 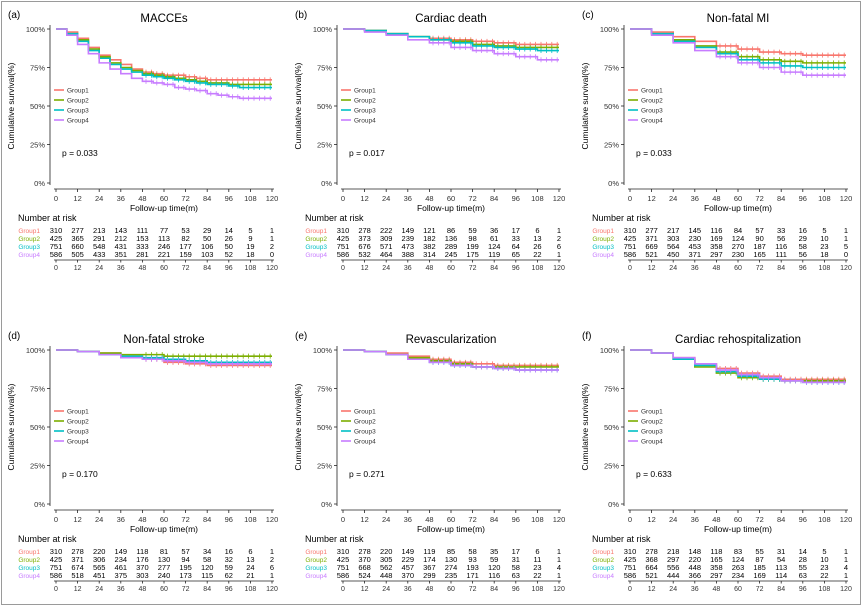 What do you see at coordinates (537, 230) in the screenshot?
I see `risk-count: 6` at bounding box center [537, 230].